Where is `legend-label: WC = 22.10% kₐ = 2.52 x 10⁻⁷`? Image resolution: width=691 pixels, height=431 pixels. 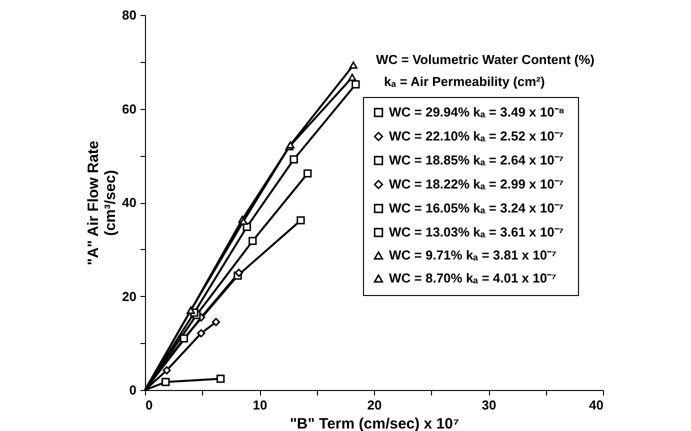 legend-label: WC = 22.10% kₐ = 2.52 x 10⁻⁷ is located at coordinates (476, 136).